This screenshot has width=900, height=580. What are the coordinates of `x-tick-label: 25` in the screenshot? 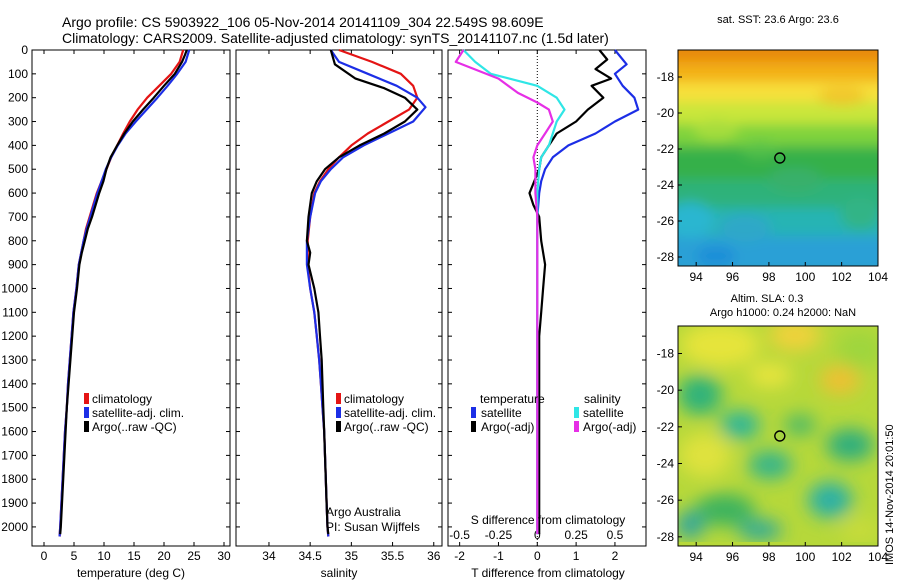 It's located at (194, 556).